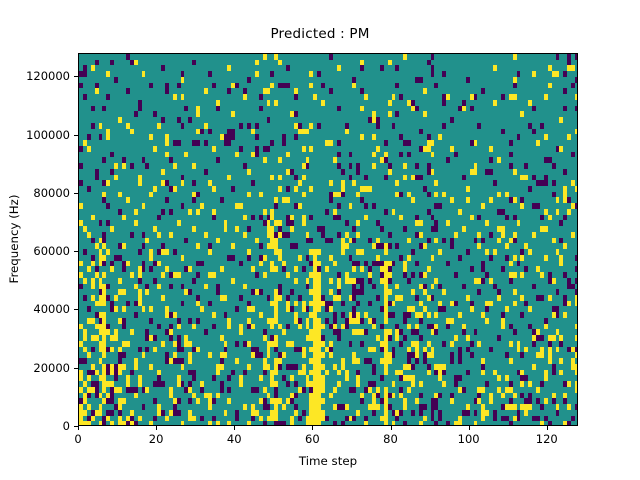 This screenshot has height=480, width=640. What do you see at coordinates (156, 439) in the screenshot?
I see `x-tick-label: 20` at bounding box center [156, 439].